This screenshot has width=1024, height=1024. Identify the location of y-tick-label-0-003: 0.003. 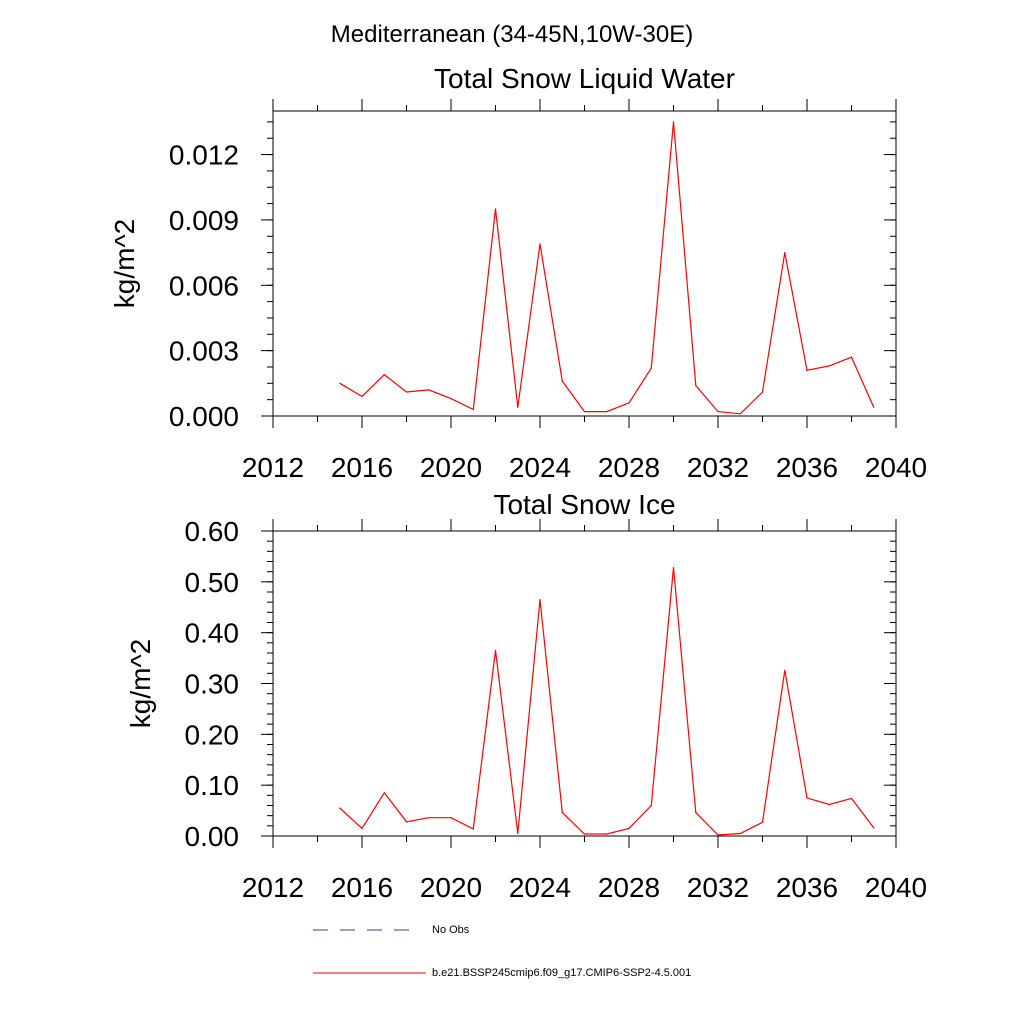
(204, 351).